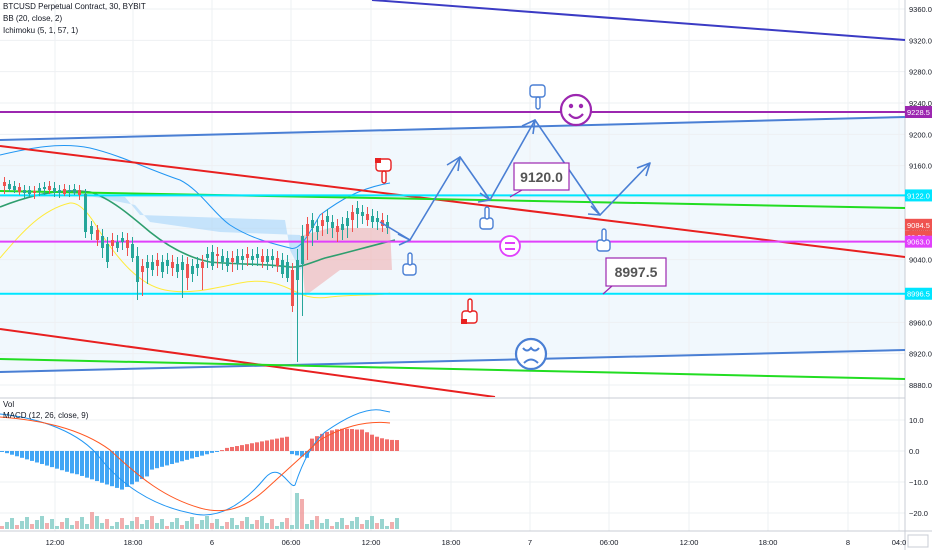 This screenshot has width=932, height=550. I want to click on ichimoku-label: Ichimoku (5, 1, 57, 1), so click(41, 30).